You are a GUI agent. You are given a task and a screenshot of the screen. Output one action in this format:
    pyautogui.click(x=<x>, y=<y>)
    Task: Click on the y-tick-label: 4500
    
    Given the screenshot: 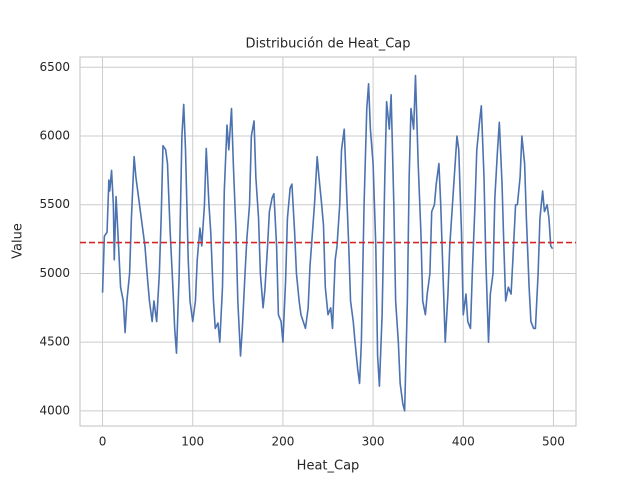 What is the action you would take?
    pyautogui.click(x=54, y=342)
    